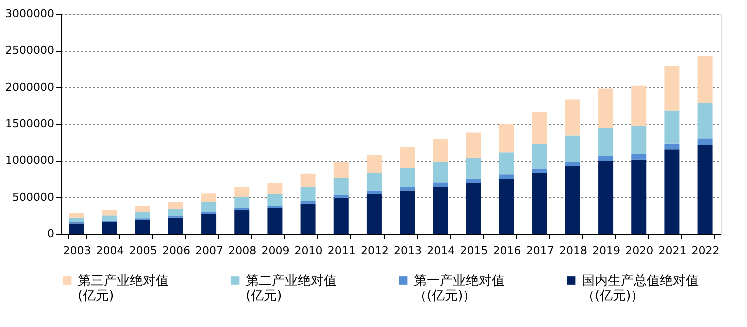 The height and width of the screenshot is (327, 747). Describe the element at coordinates (242, 251) in the screenshot. I see `x-tick-label: 2008` at that location.